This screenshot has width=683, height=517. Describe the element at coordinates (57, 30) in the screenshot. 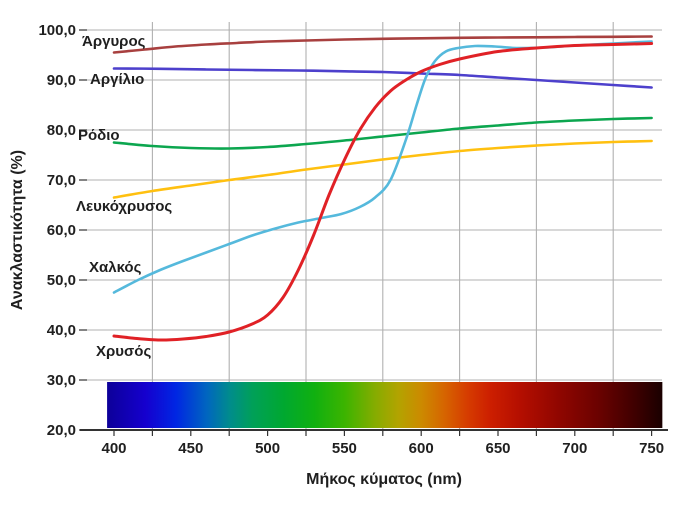

I see `y-tick-label: 100,0` at that location.